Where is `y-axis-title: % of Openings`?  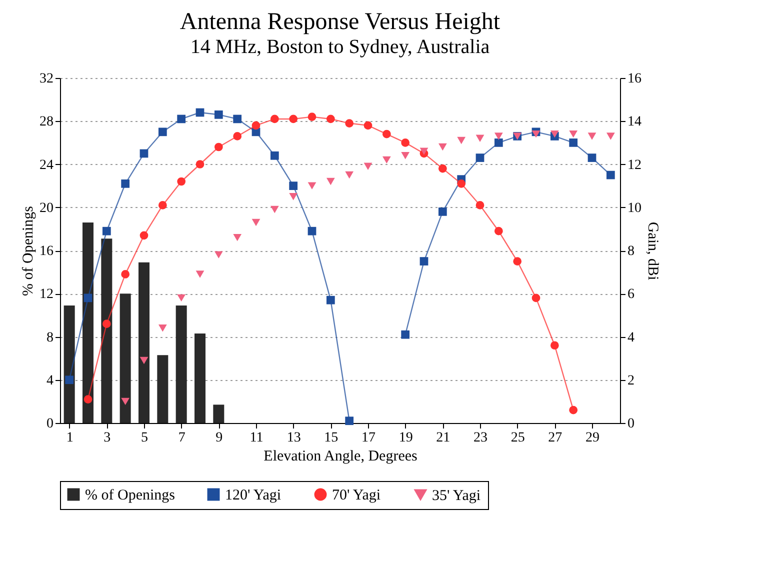 y-axis-title: % of Openings is located at coordinates (28, 251).